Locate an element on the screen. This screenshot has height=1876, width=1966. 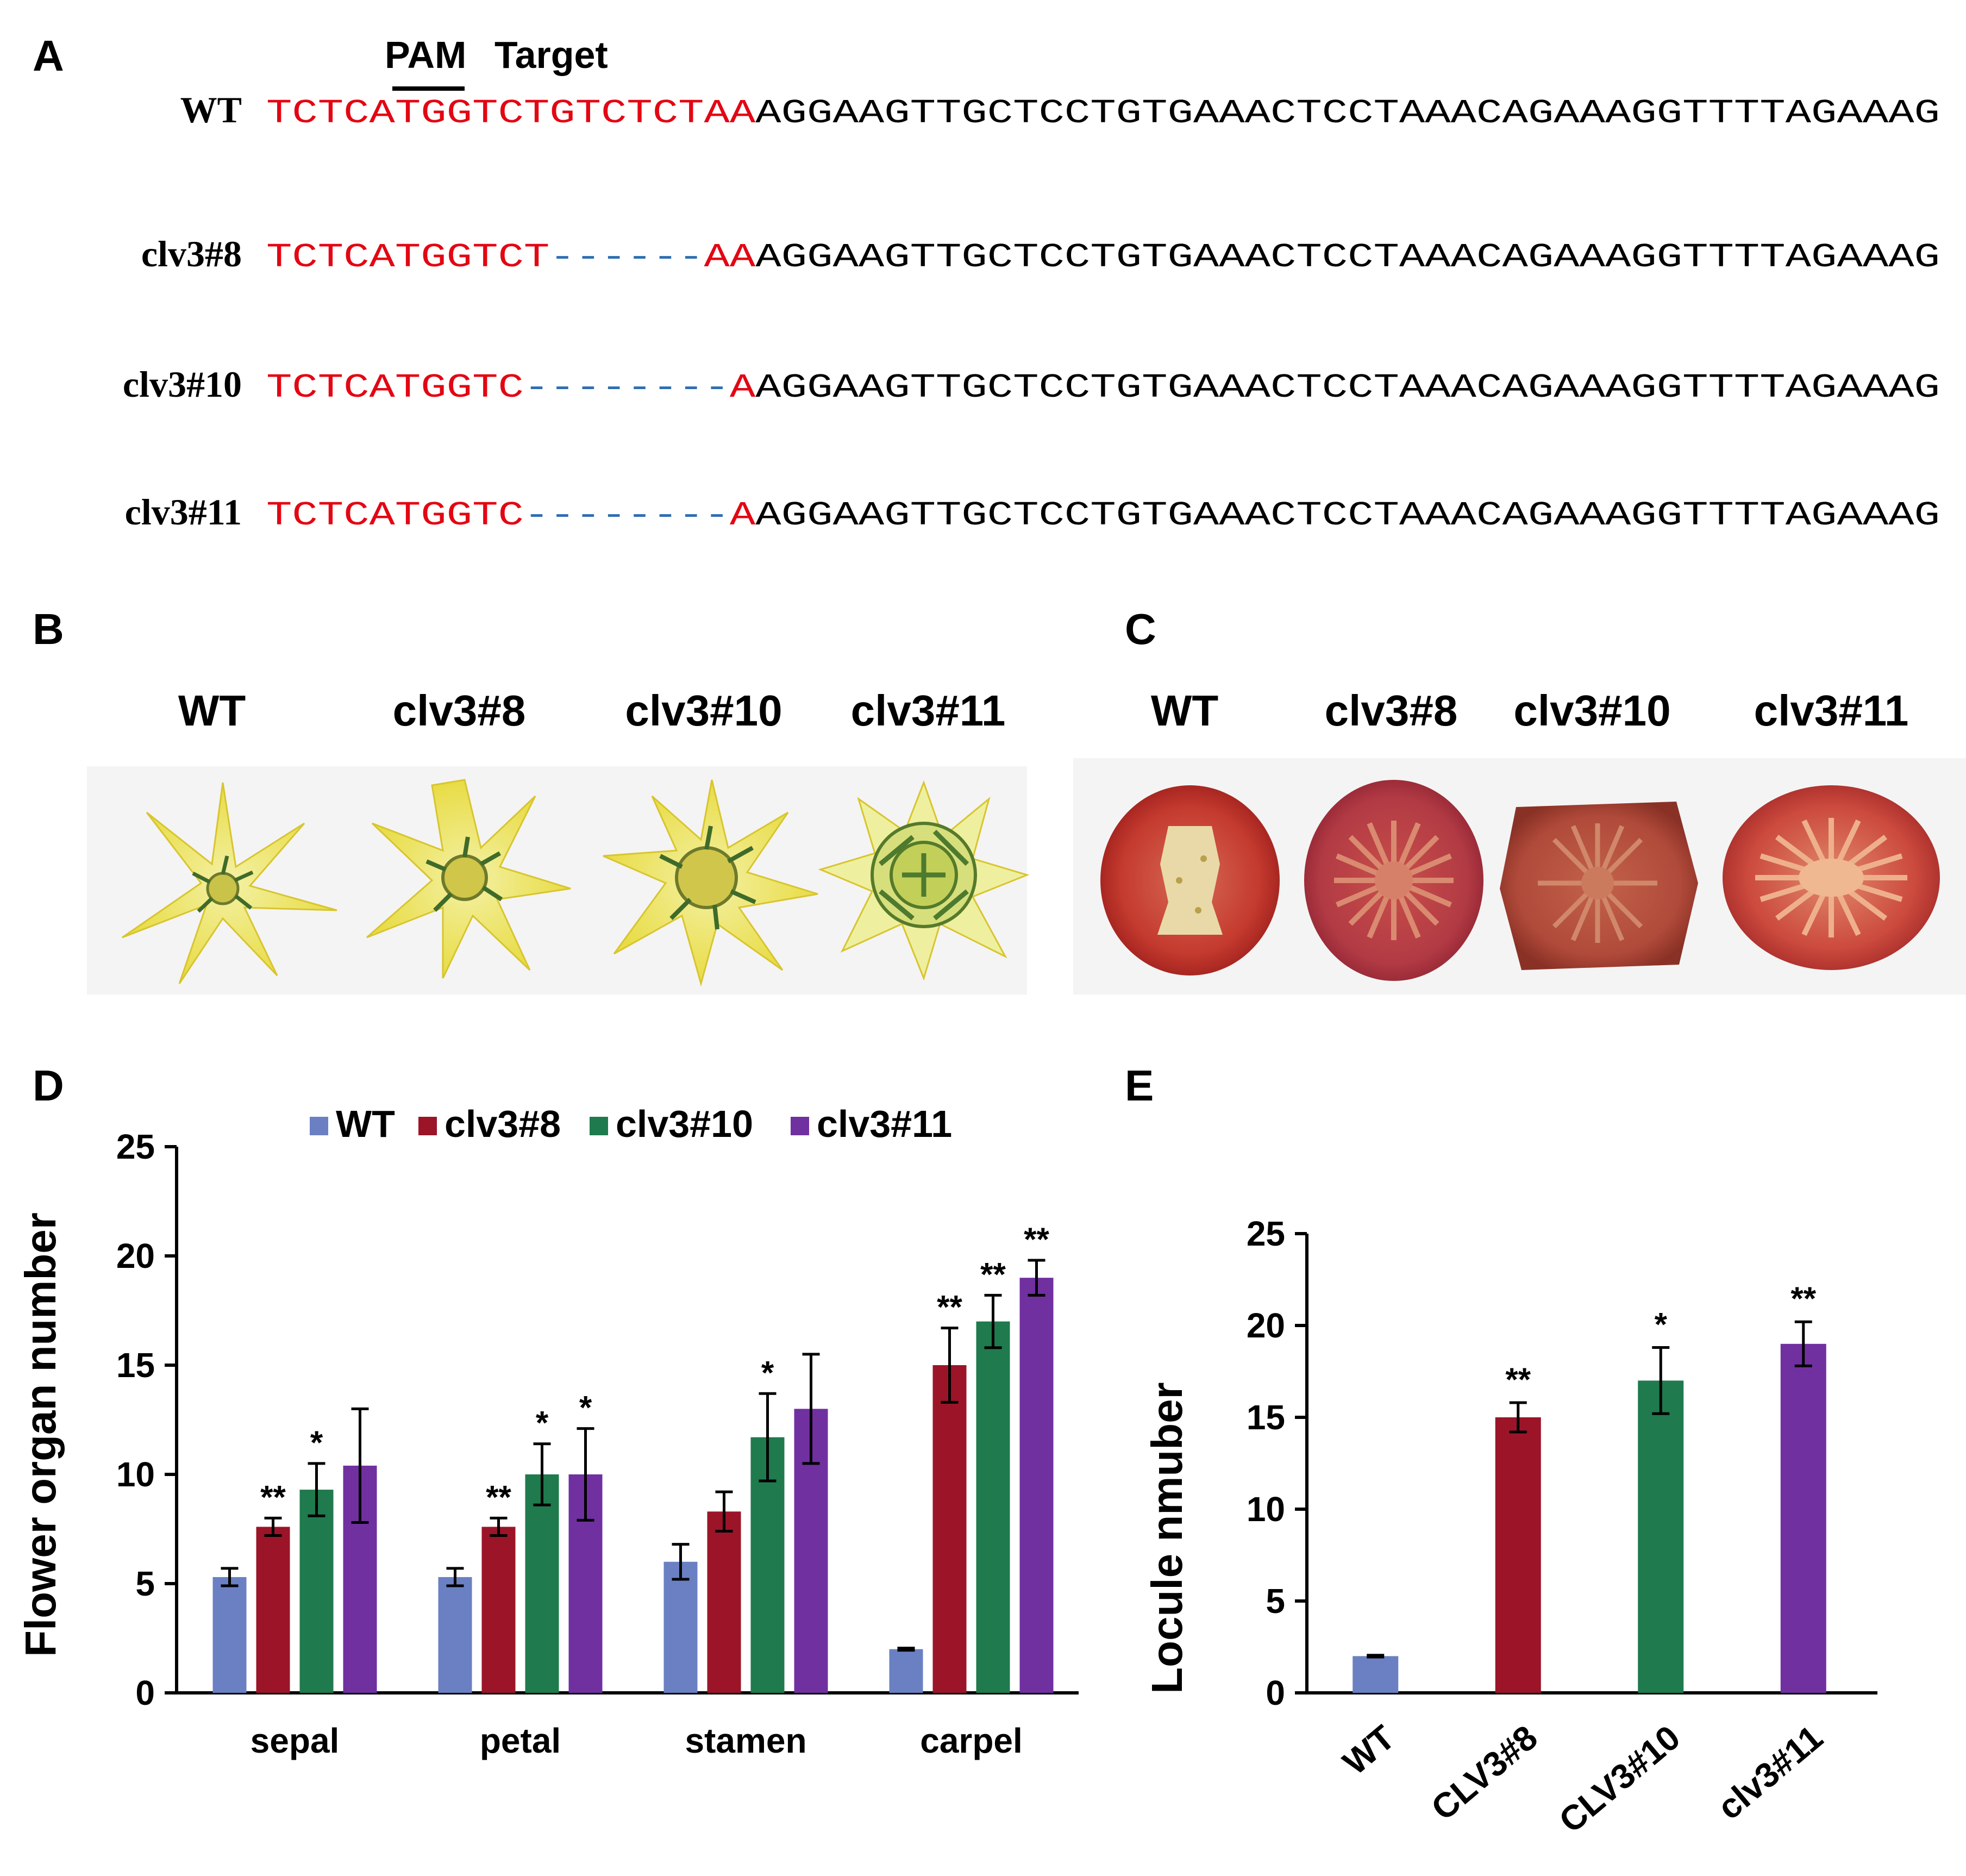
chart-d-legend-label: clv3#8 is located at coordinates (502, 1124).